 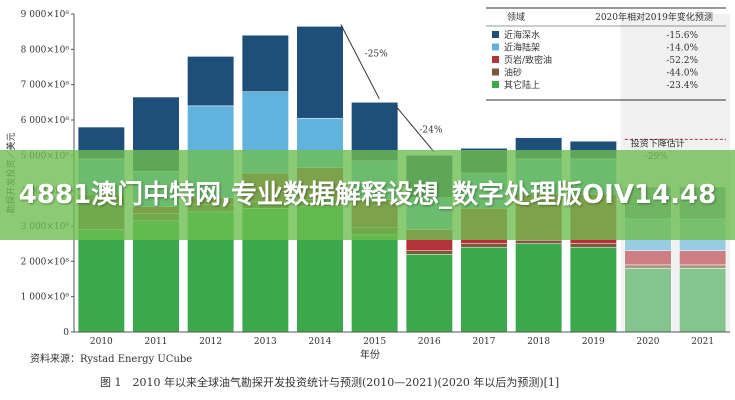 What do you see at coordinates (682, 49) in the screenshot?
I see `legend-entry-change: -14.0%` at bounding box center [682, 49].